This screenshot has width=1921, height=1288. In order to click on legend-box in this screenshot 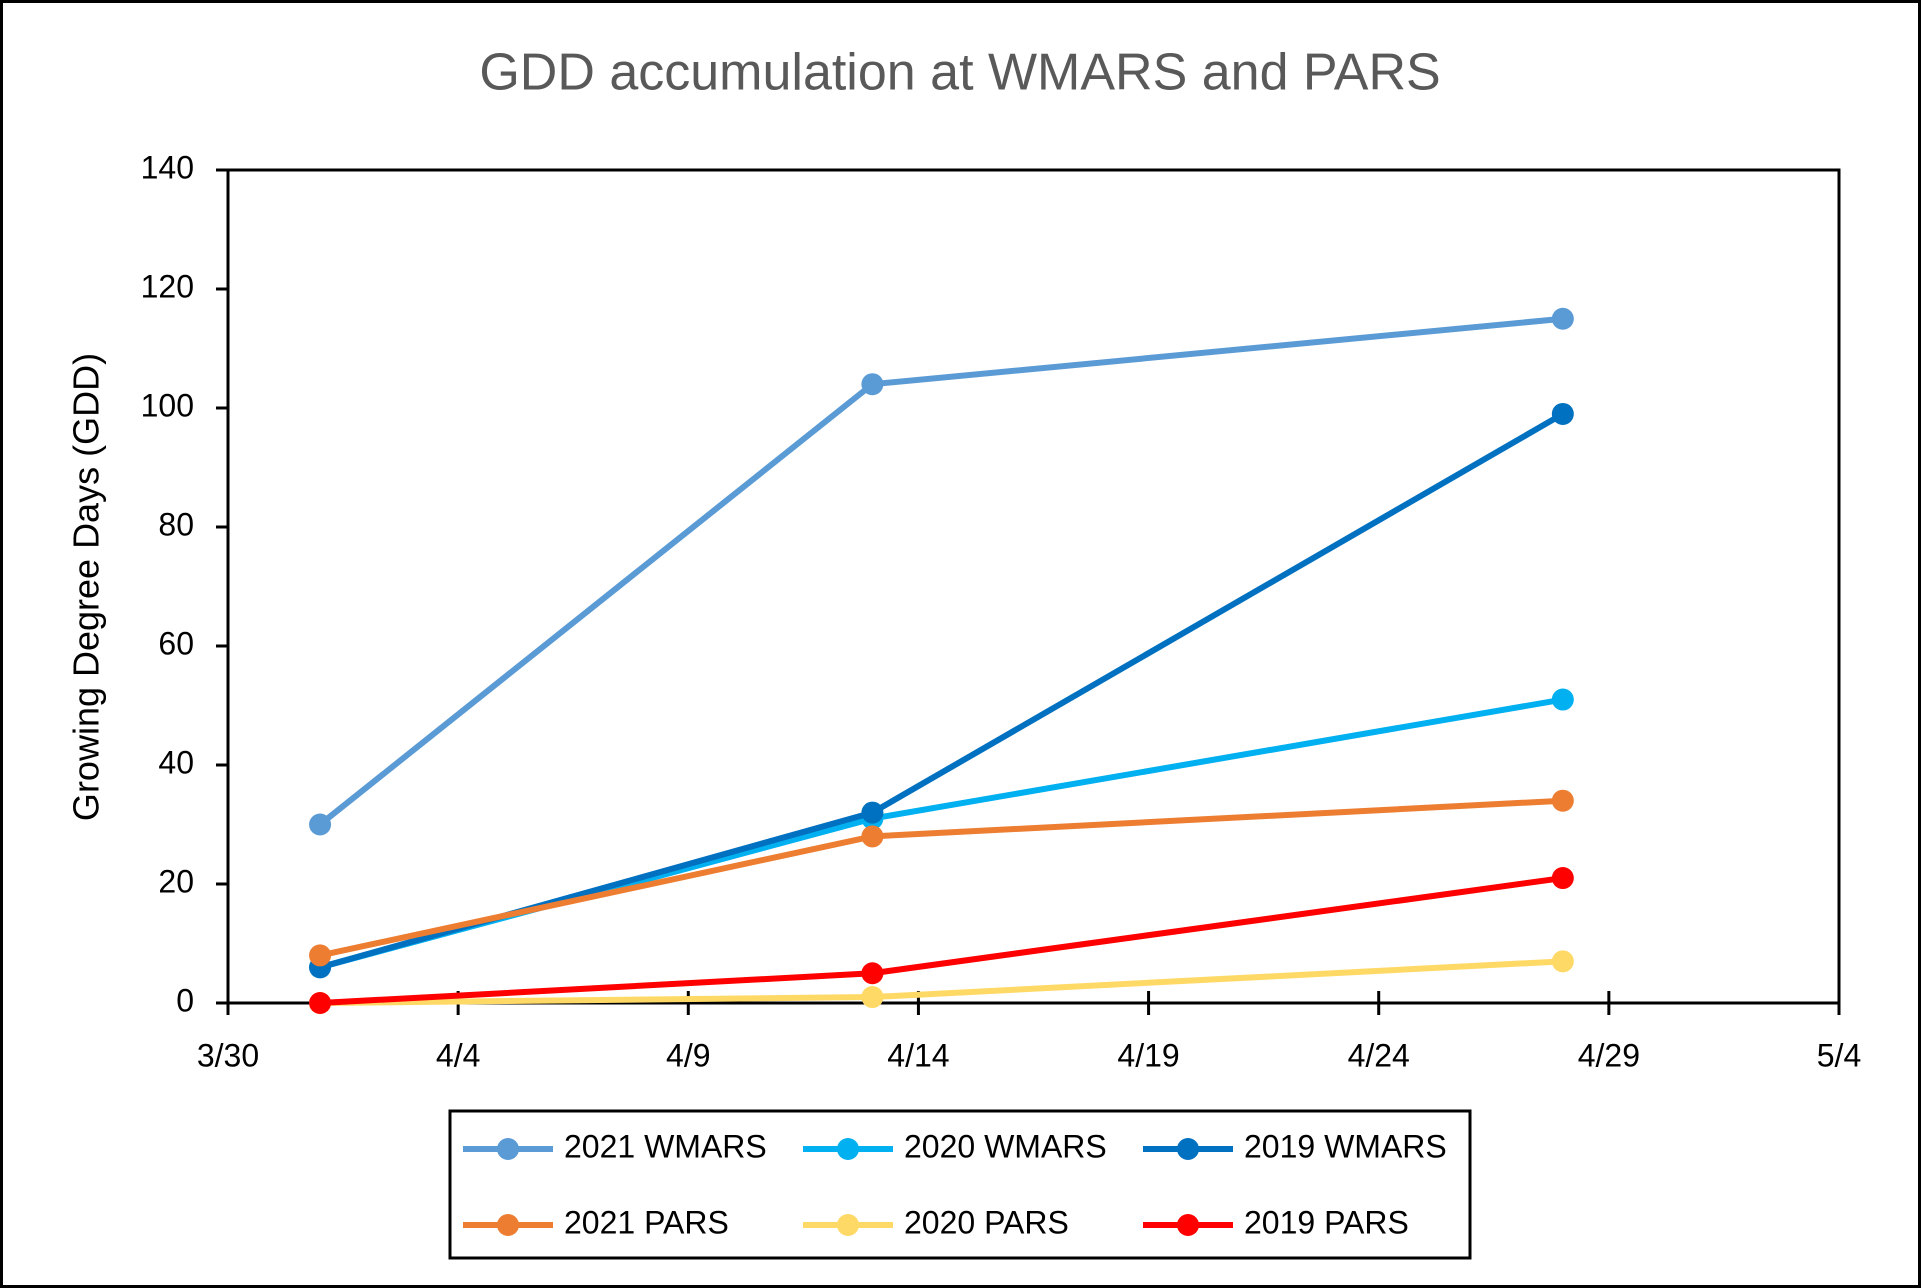, I will do `click(960, 1184)`.